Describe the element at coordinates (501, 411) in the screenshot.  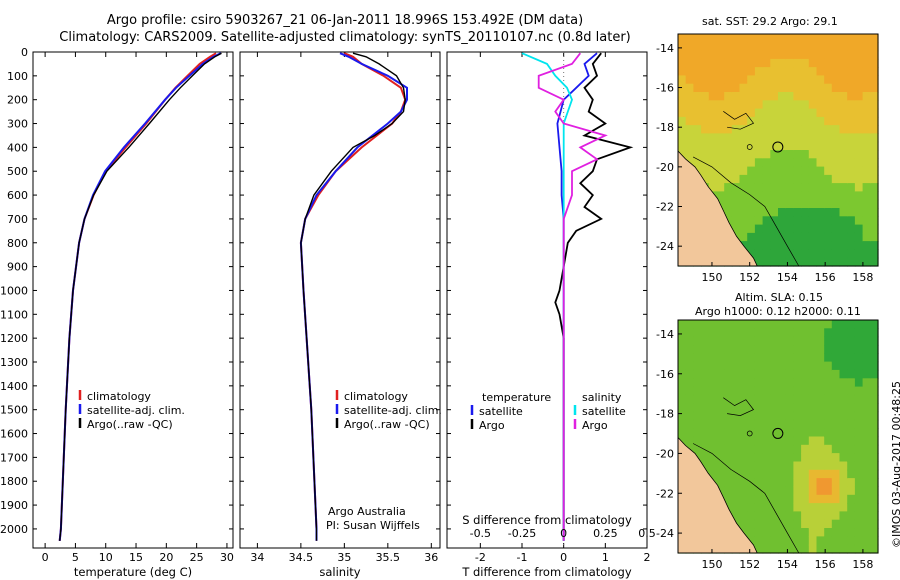
I see `legend-label: satellite` at that location.